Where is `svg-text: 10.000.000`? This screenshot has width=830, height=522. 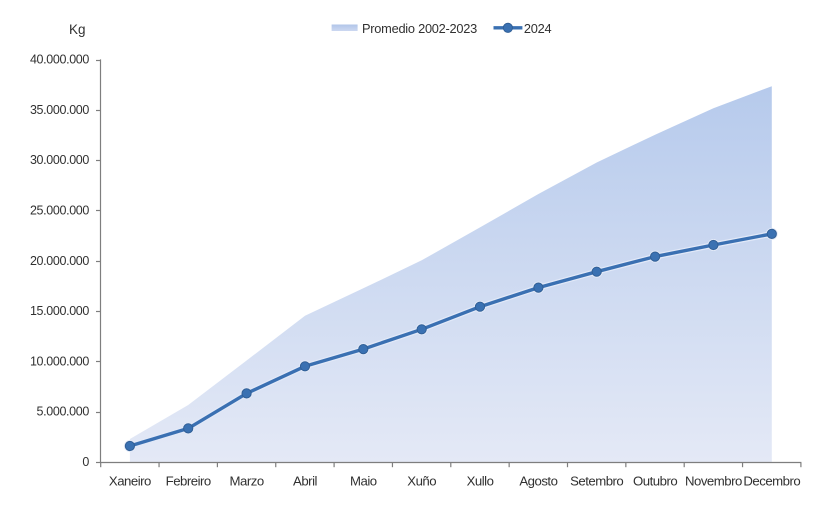
svg-text: 10.000.000 is located at coordinates (59, 361).